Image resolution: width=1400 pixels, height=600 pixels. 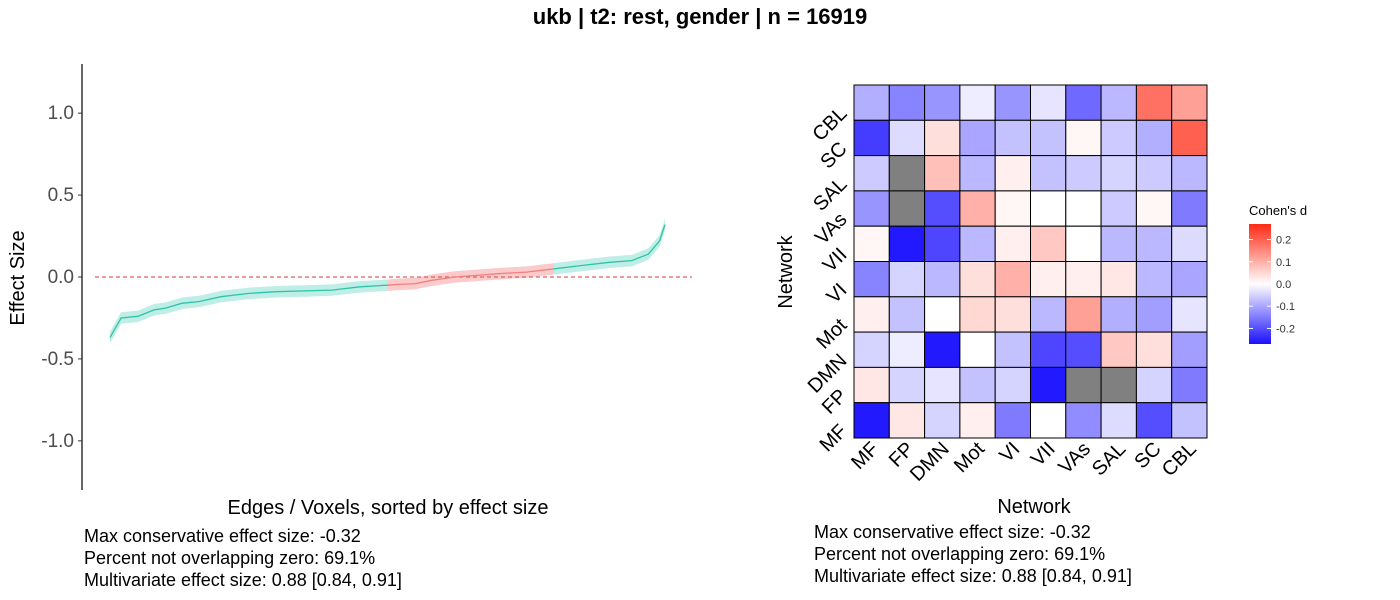 What do you see at coordinates (471, 277) in the screenshot?
I see `effect-line-segment` at bounding box center [471, 277].